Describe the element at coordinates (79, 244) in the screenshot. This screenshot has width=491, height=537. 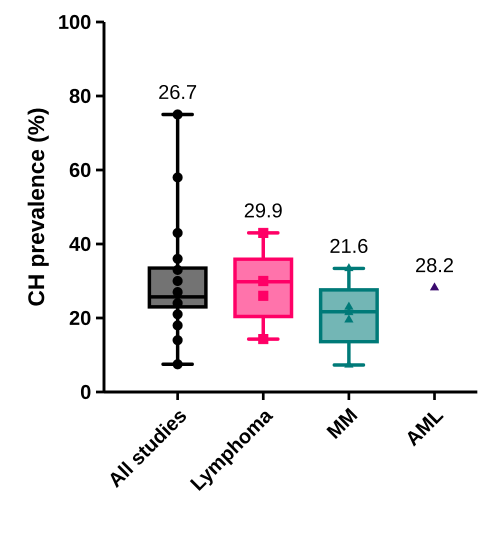
I see `y-tick-label: 40` at that location.